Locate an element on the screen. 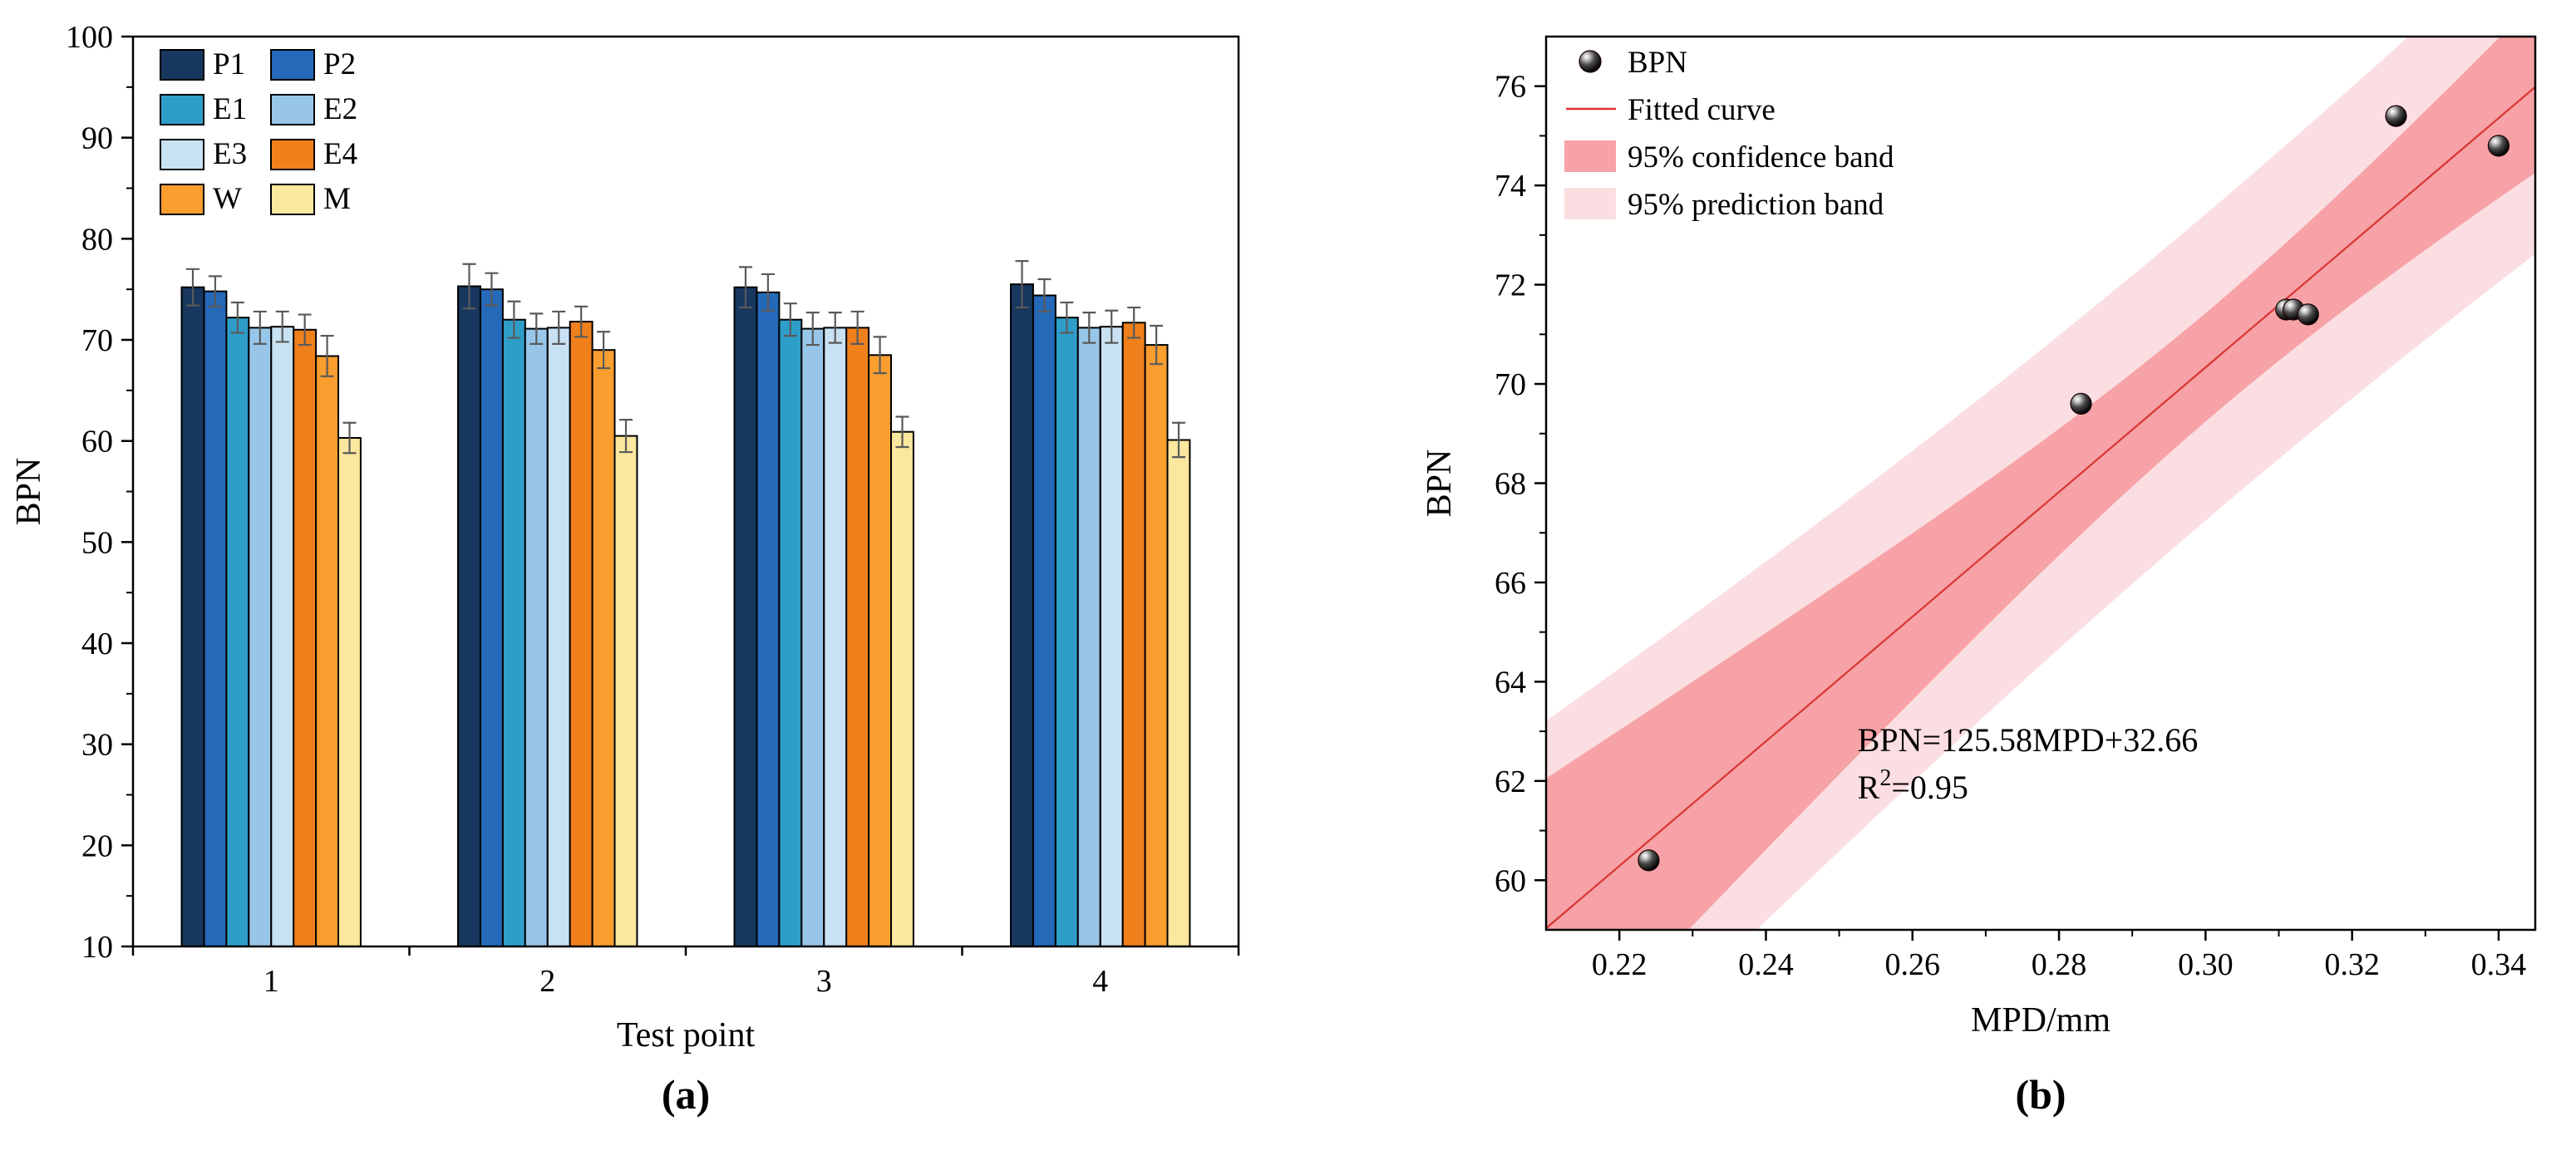 The height and width of the screenshot is (1165, 2576). legend-swatch-E1 is located at coordinates (182, 109).